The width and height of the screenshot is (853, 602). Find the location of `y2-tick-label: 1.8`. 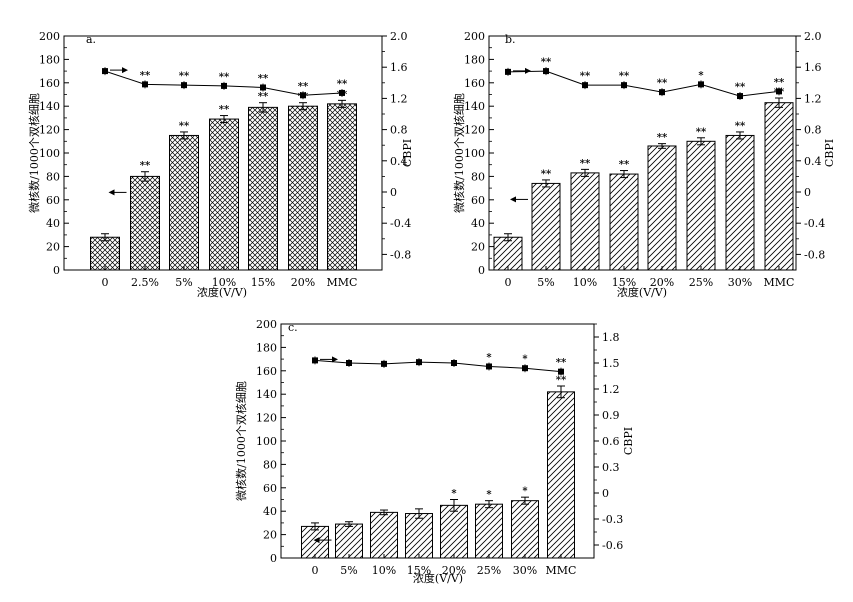

y2-tick-label: 1.8 is located at coordinates (611, 337).